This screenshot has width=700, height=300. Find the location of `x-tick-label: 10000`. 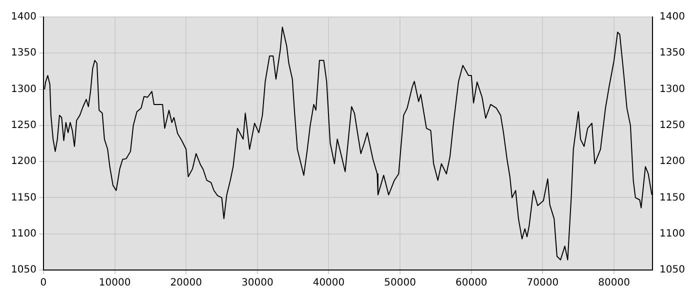

x-tick-label: 10000 is located at coordinates (114, 283).